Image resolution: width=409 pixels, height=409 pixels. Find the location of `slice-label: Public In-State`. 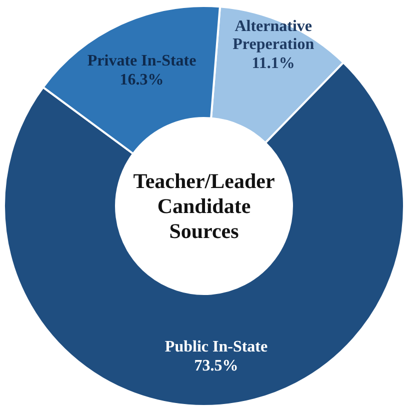

slice-label: Public In-State is located at coordinates (216, 347).